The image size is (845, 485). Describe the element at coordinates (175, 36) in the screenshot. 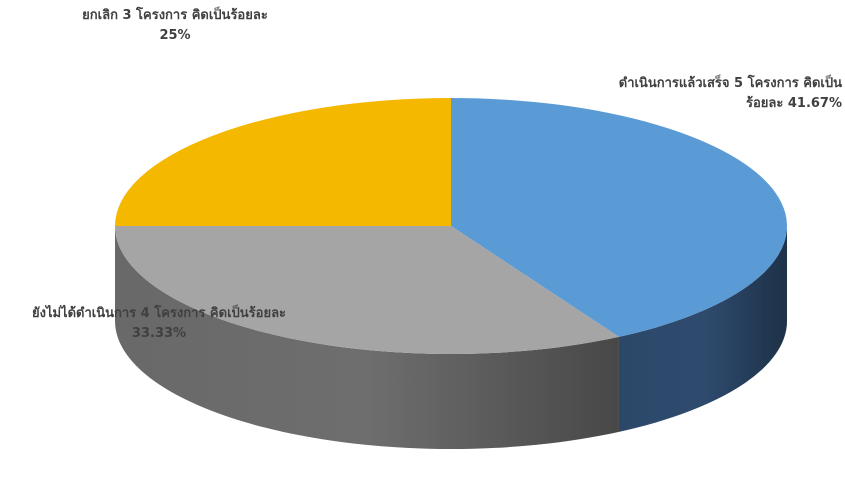

I see `slice-label-cancelled-line2: 25%` at that location.